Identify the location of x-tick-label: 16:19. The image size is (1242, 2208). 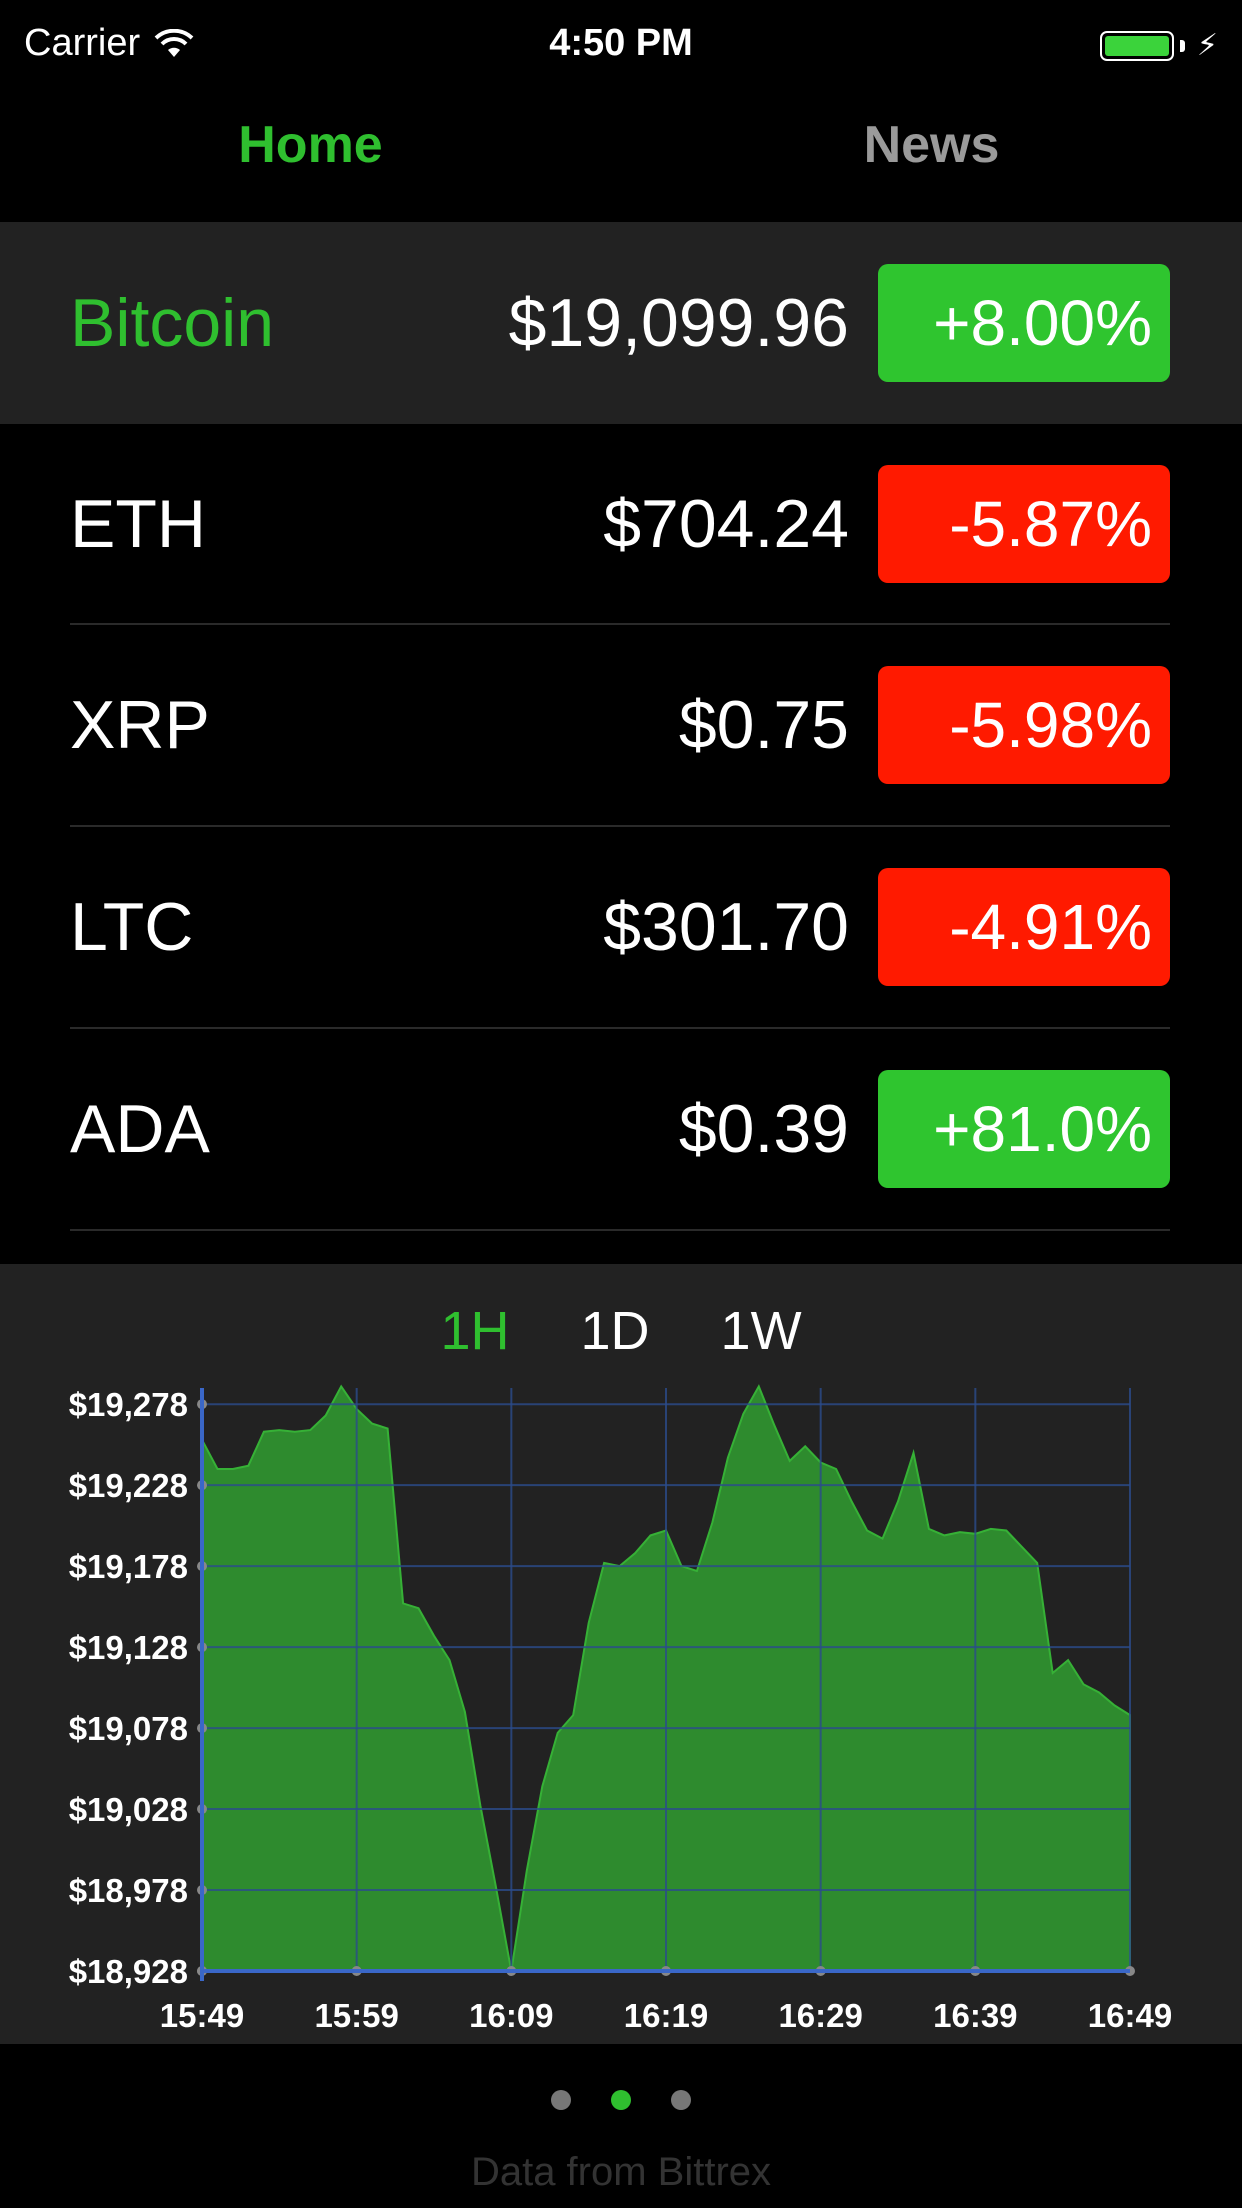
(666, 2015).